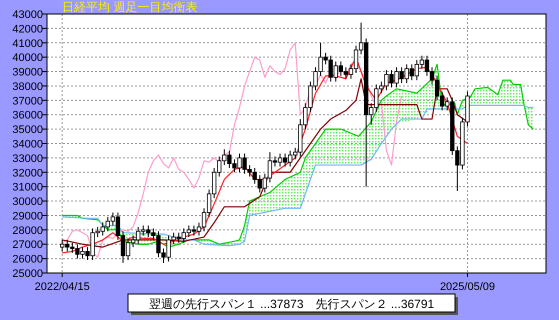 This screenshot has width=559, height=320. I want to click on x-tick-label: 2025/05/09, so click(468, 287).